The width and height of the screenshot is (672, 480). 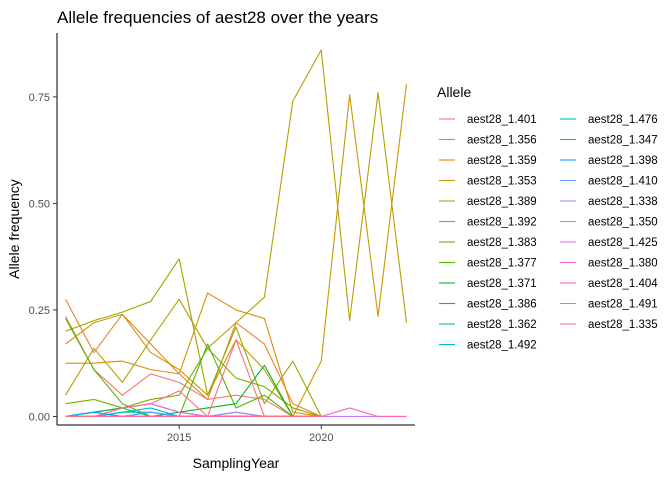 What do you see at coordinates (321, 438) in the screenshot?
I see `x-tick-label: 2020` at bounding box center [321, 438].